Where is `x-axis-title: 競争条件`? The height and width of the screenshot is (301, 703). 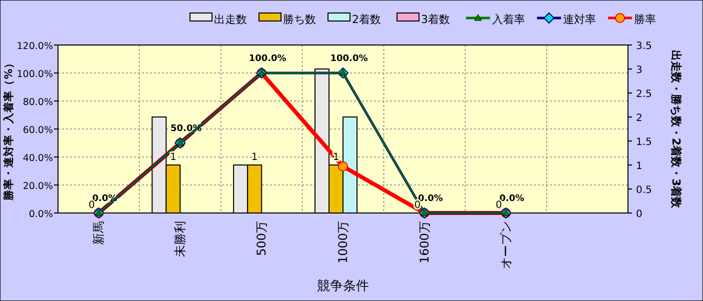
x-axis-title: 競争条件 is located at coordinates (343, 286).